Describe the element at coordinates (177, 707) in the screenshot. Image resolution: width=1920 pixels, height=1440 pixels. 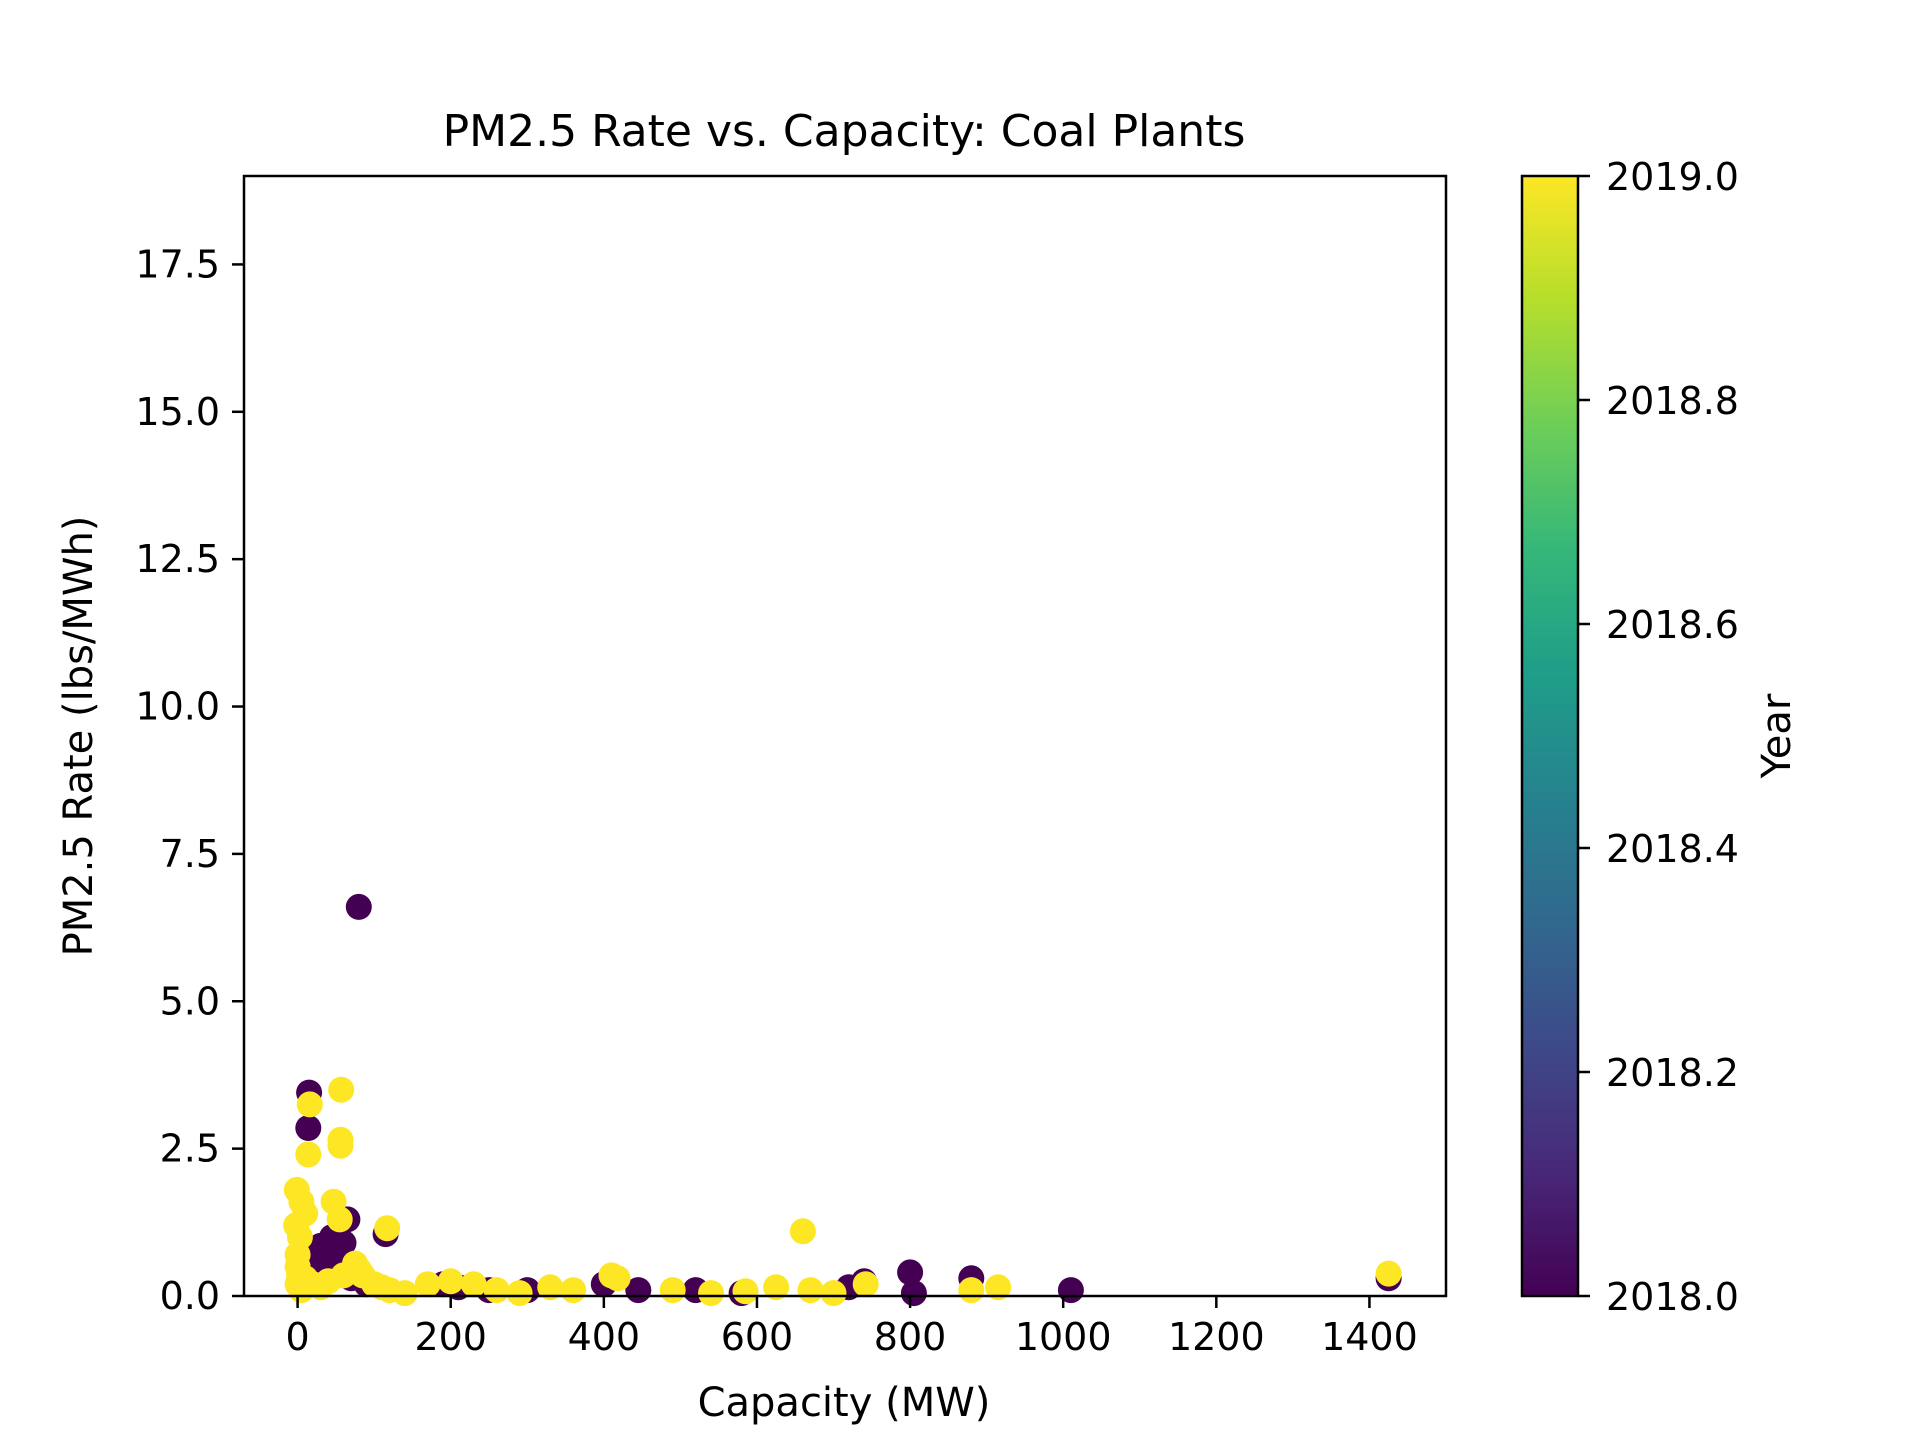
I see `y-tick-label: 10.0` at that location.